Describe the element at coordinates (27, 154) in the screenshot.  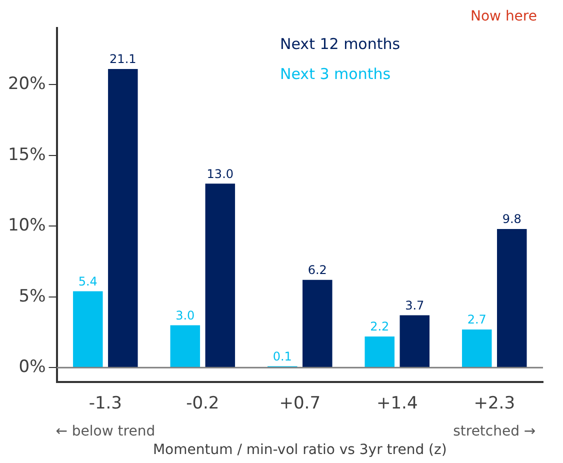
I see `y-tick-label: 15%` at that location.